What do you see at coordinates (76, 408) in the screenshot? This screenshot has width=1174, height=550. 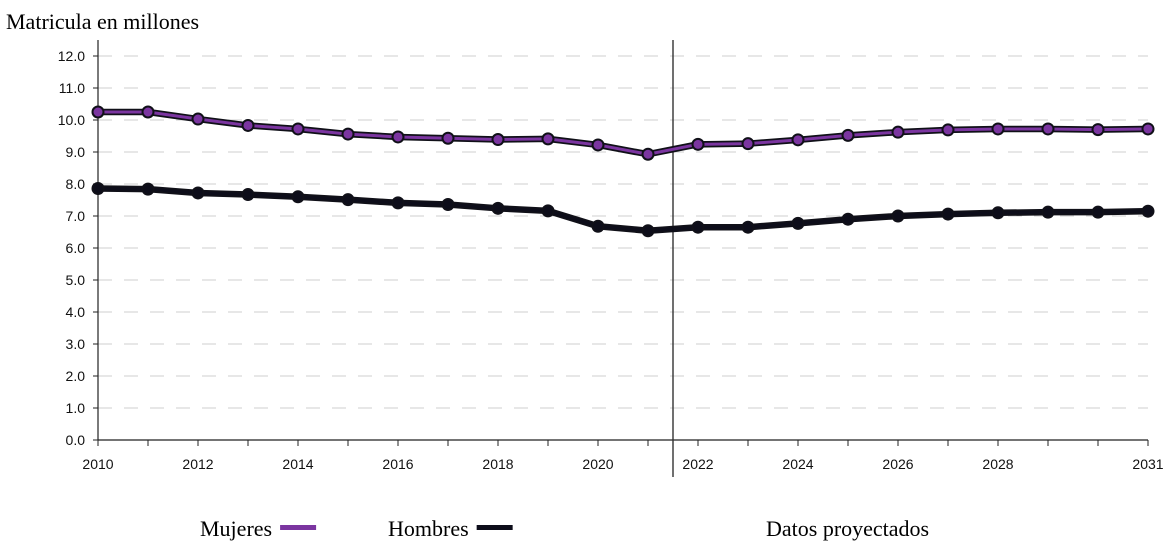 I see `y-tick-label: 1.0` at bounding box center [76, 408].